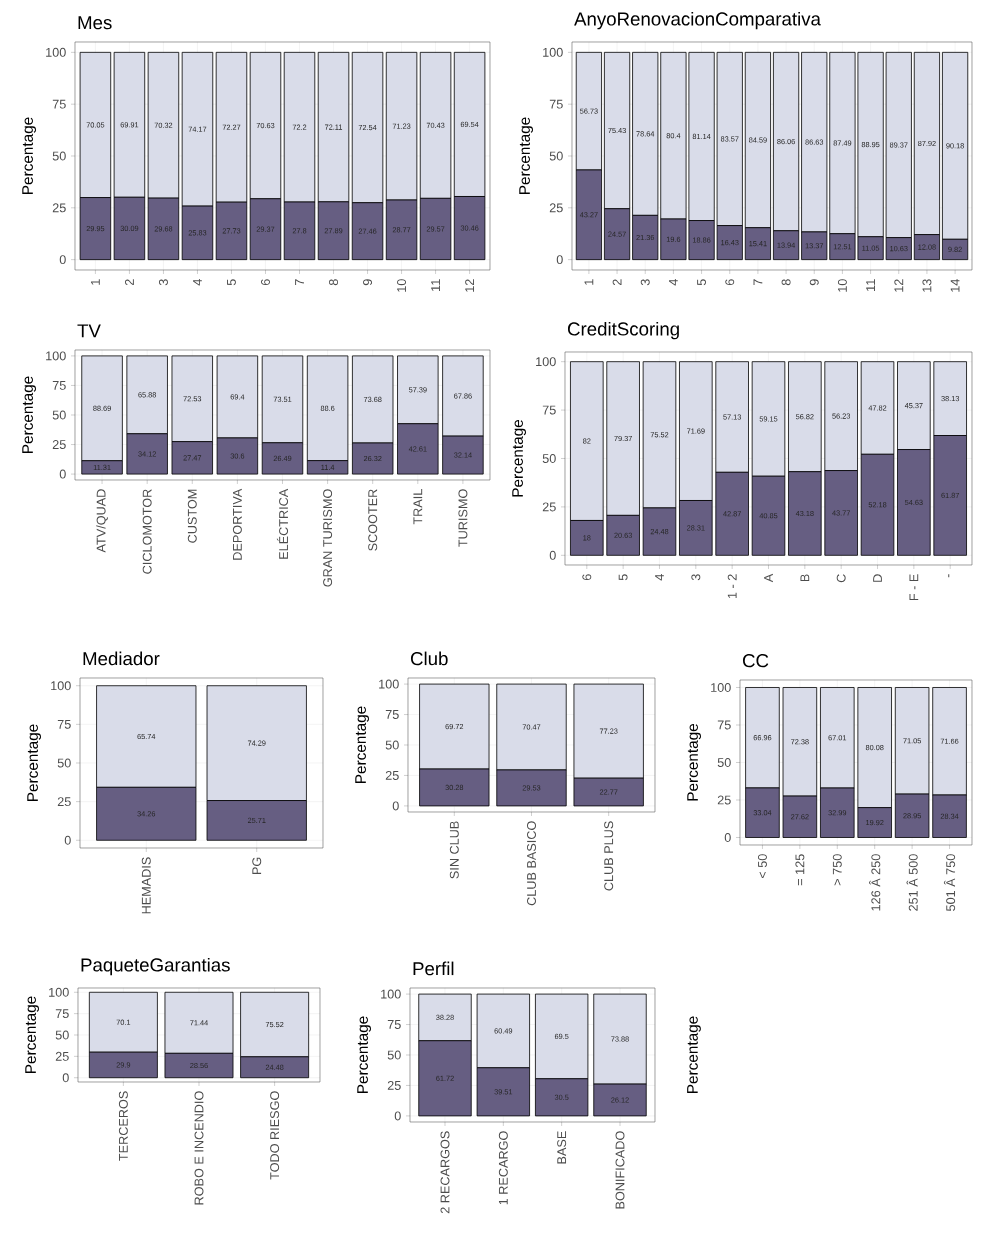 The width and height of the screenshot is (981, 1243). Describe the element at coordinates (755, 661) in the screenshot. I see `chart-title: CC` at that location.